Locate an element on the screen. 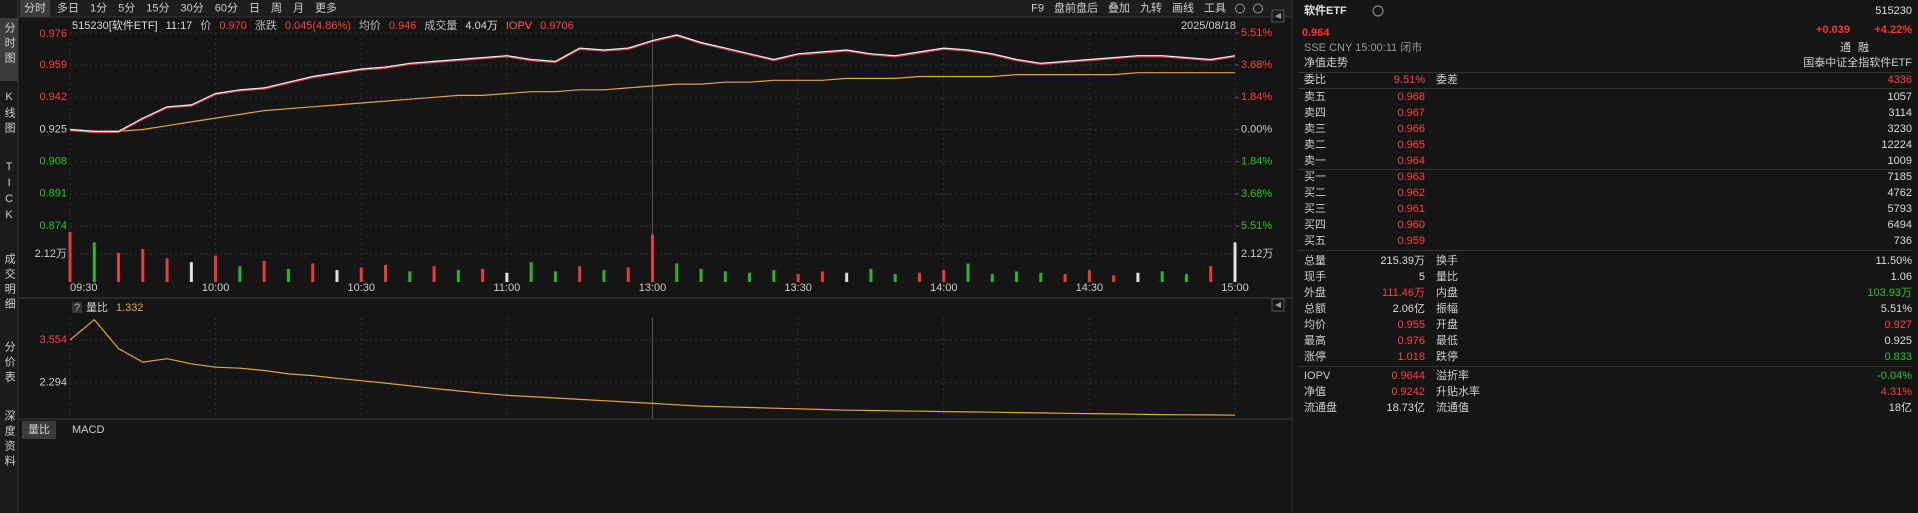 This screenshot has width=1918, height=513. stat-value: 111.46万 is located at coordinates (1403, 293).